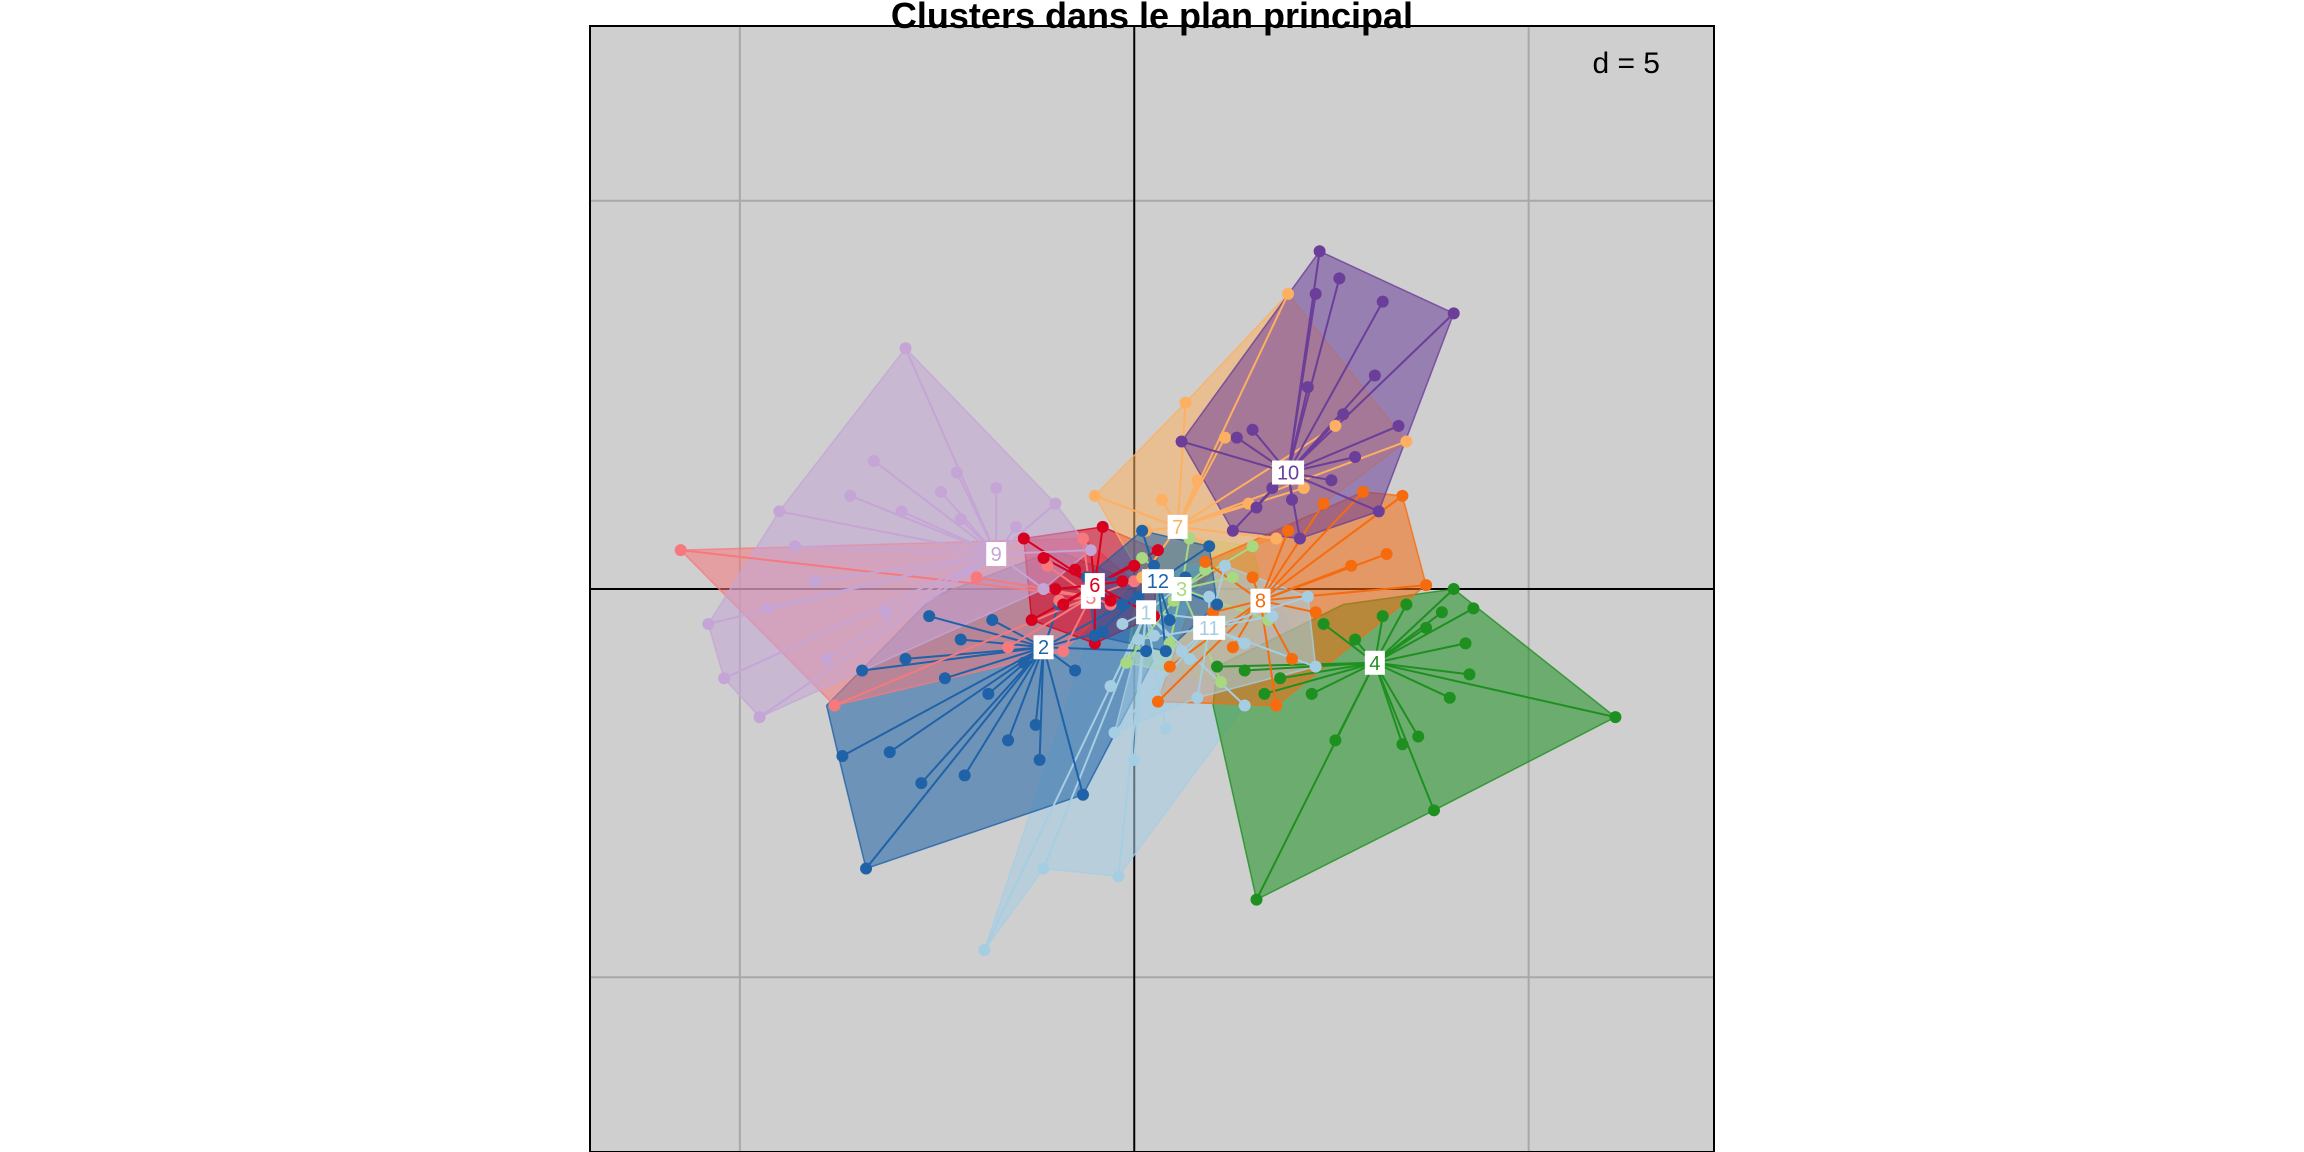  Describe the element at coordinates (1090, 598) in the screenshot. I see `cluster-label-5: 5` at that location.